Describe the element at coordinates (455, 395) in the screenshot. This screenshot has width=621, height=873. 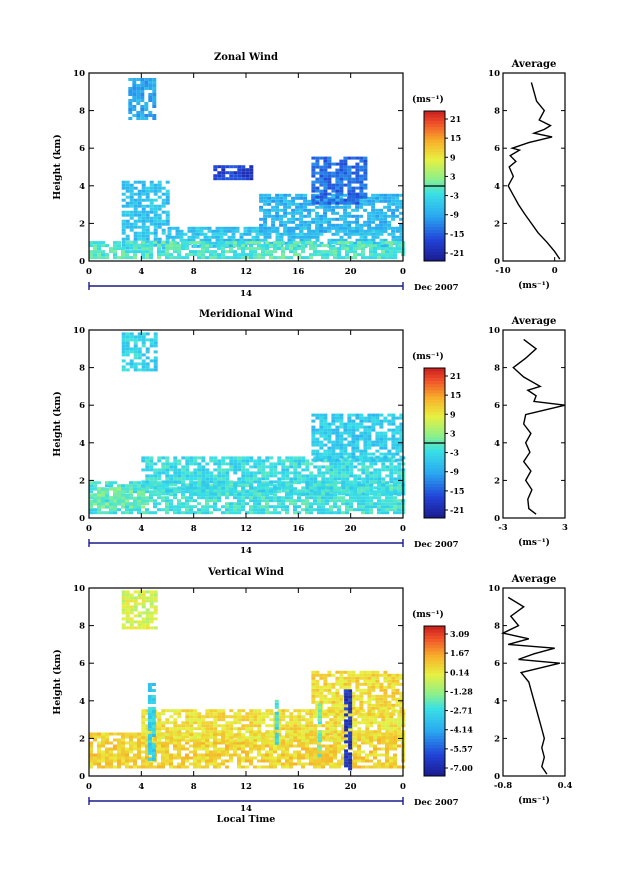
I see `colorbar-label: 15` at that location.